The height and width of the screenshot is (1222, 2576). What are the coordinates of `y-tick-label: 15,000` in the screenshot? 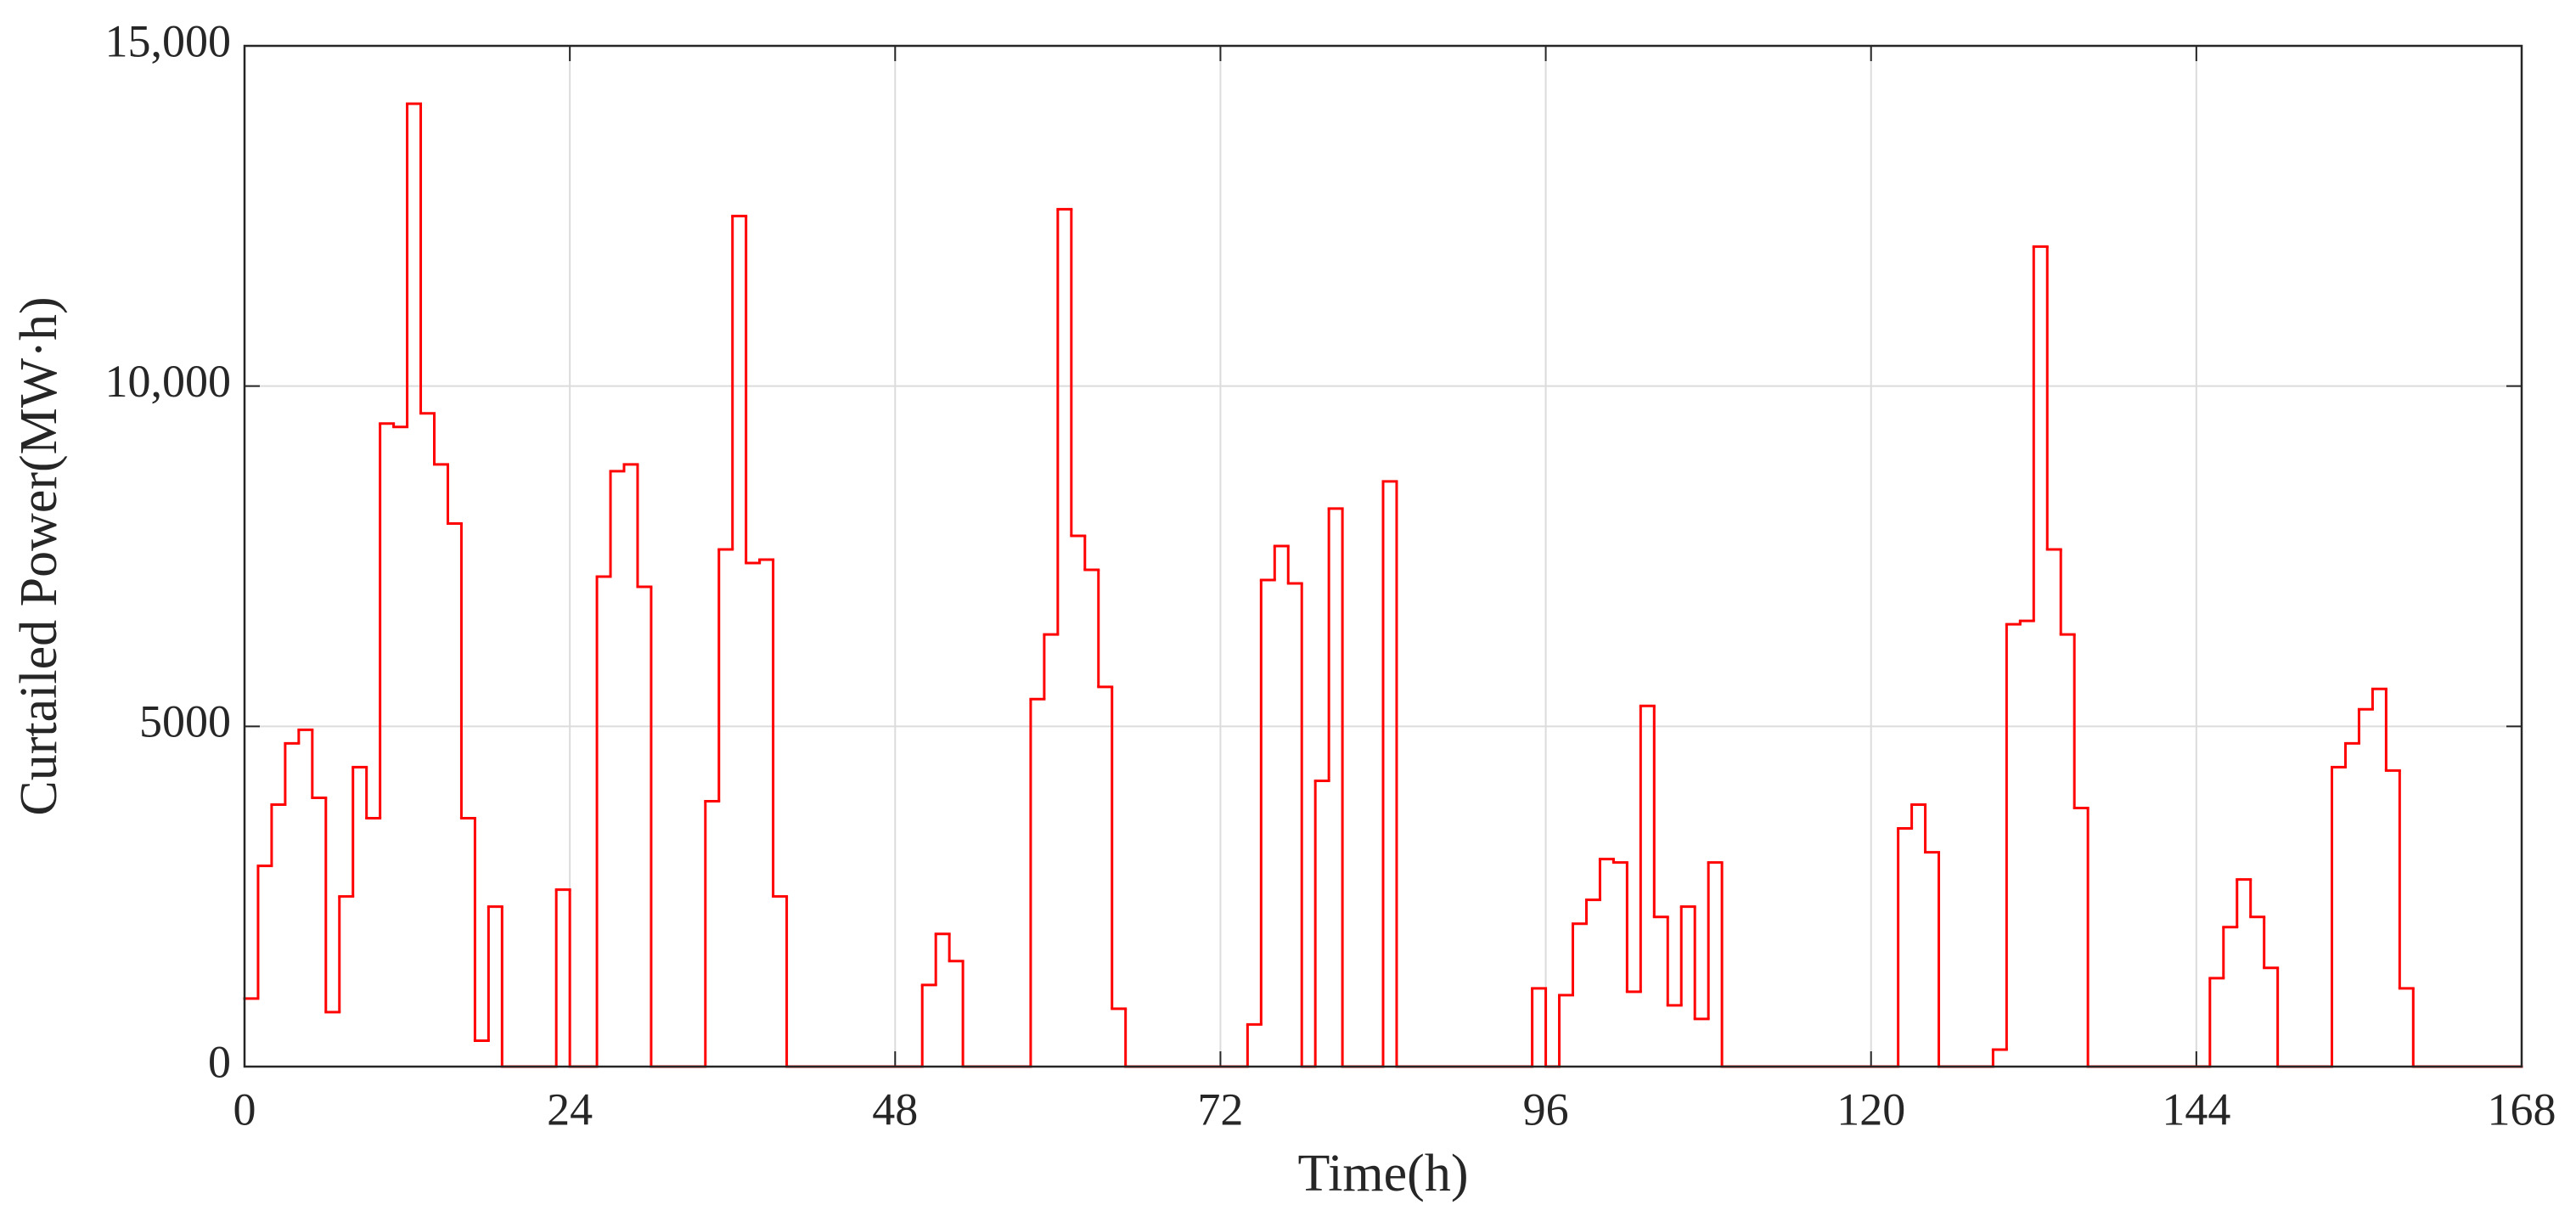 It's located at (168, 40).